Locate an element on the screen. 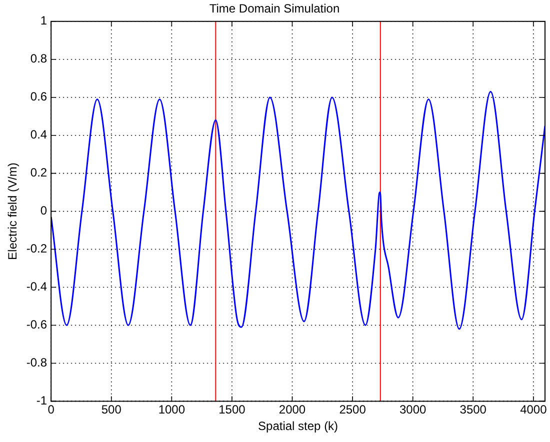  x-tick-label: 500 is located at coordinates (111, 409).